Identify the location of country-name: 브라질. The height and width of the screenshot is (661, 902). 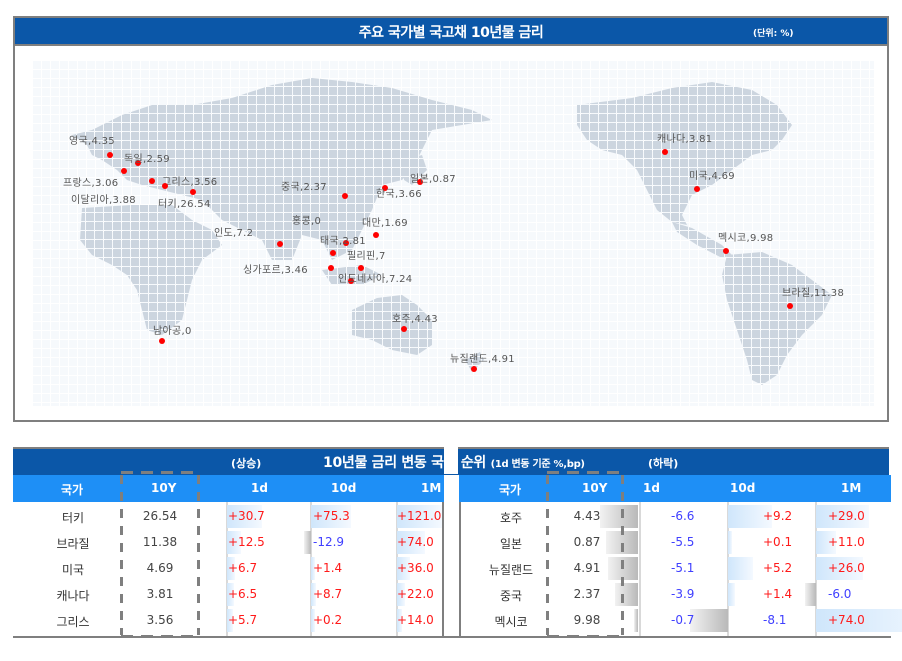
(73, 544).